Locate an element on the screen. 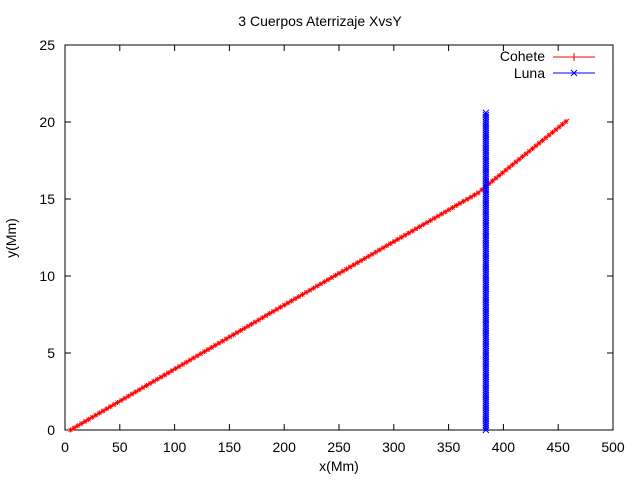 The image size is (640, 480). luna-point is located at coordinates (486, 115).